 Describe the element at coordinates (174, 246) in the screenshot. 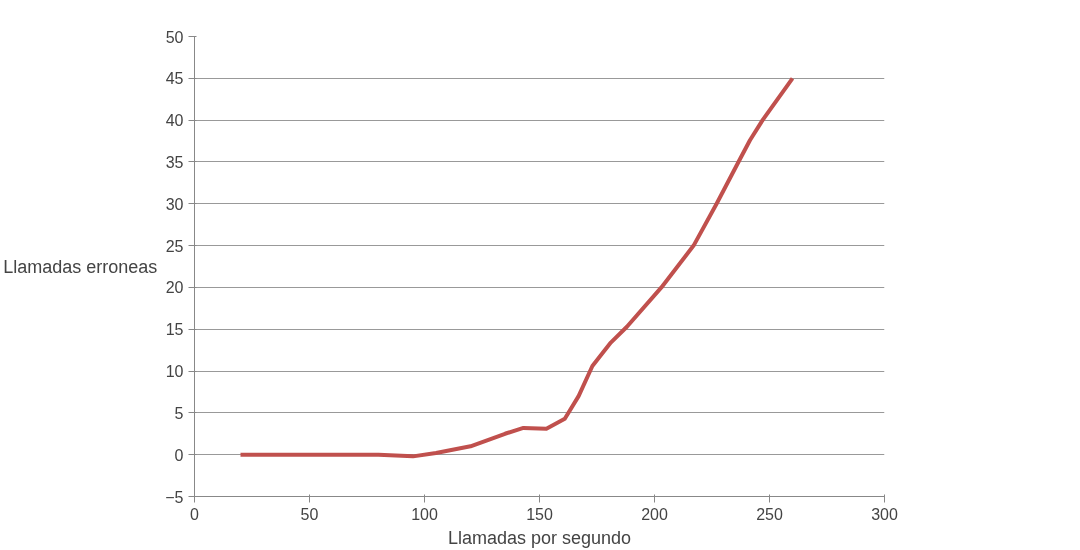

I see `y-tick-label: 25` at that location.